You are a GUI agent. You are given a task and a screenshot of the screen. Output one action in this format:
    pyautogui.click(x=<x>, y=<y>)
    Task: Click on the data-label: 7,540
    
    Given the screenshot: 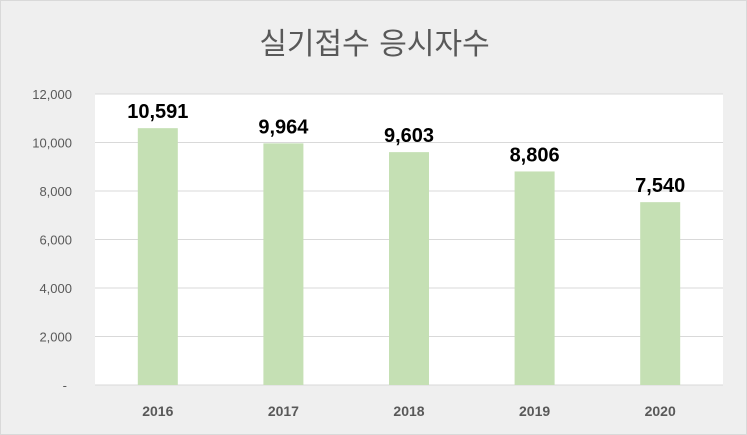 What is the action you would take?
    pyautogui.click(x=660, y=186)
    